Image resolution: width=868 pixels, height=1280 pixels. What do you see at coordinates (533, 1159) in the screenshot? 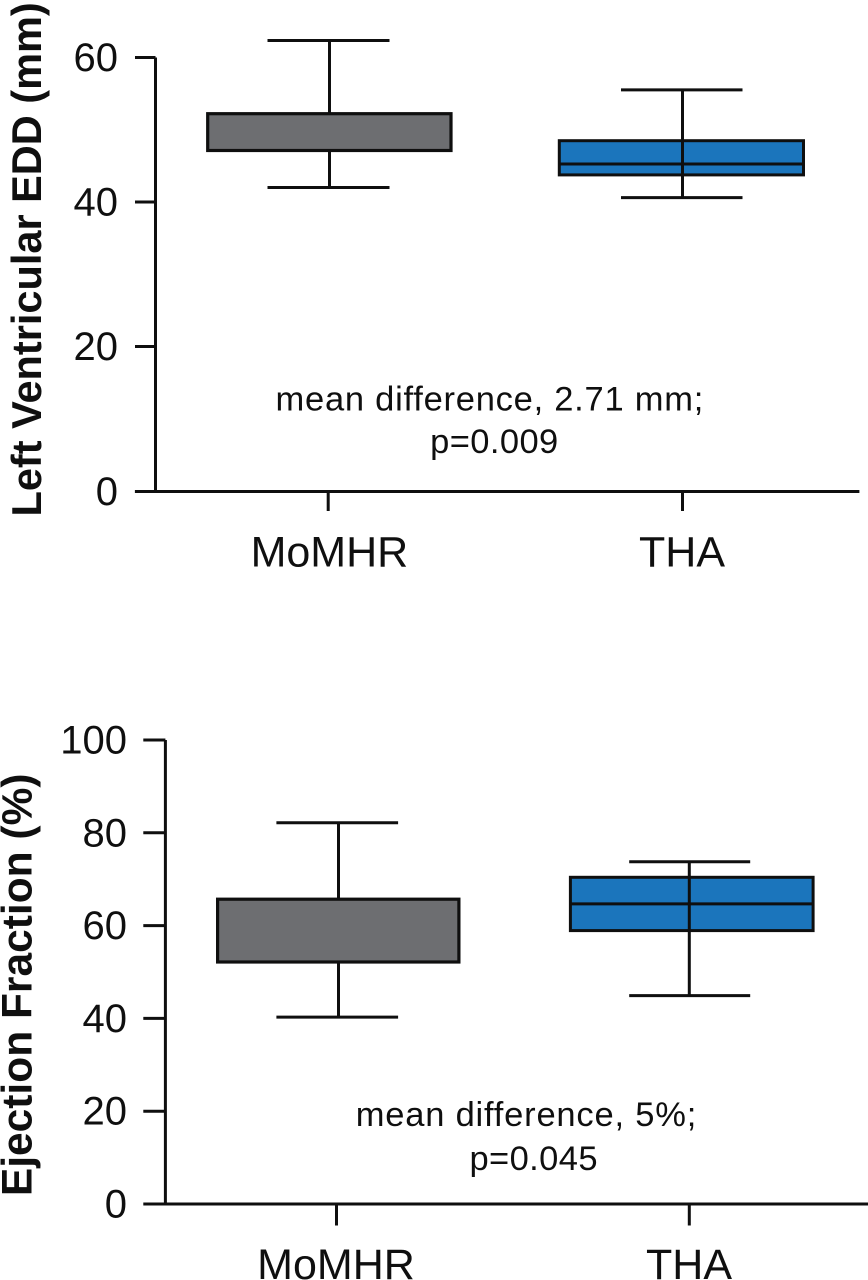
I see `svg-text: p=0.045` at bounding box center [533, 1159].